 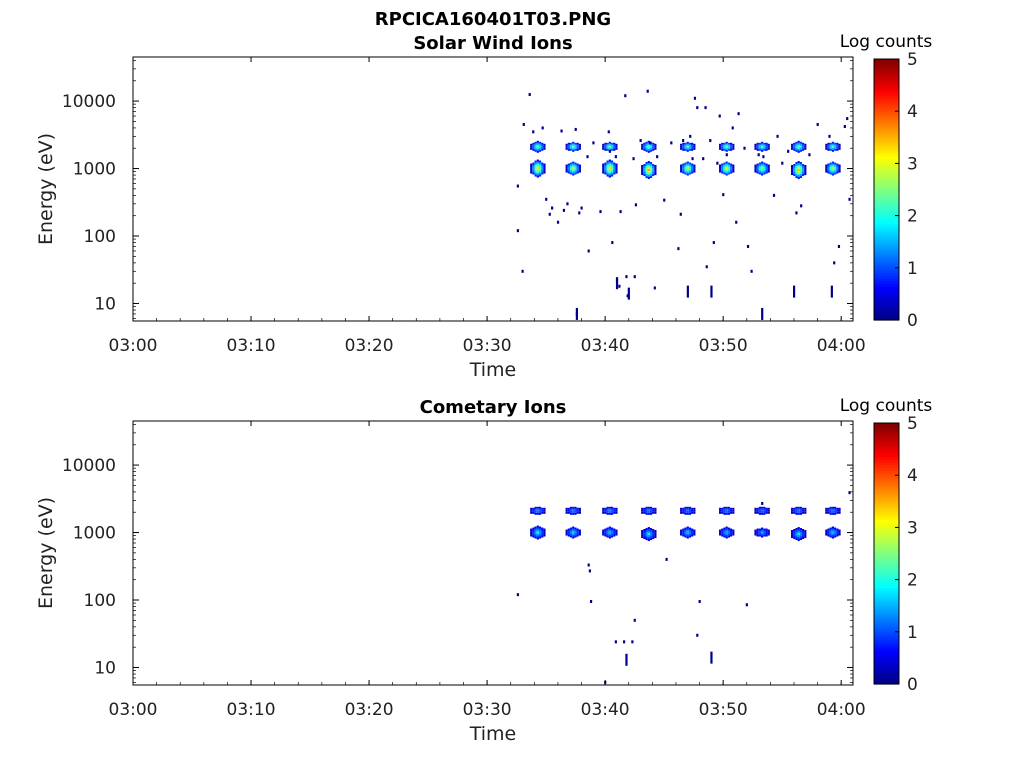 I want to click on panel-title: Cometary Ions, so click(x=493, y=407).